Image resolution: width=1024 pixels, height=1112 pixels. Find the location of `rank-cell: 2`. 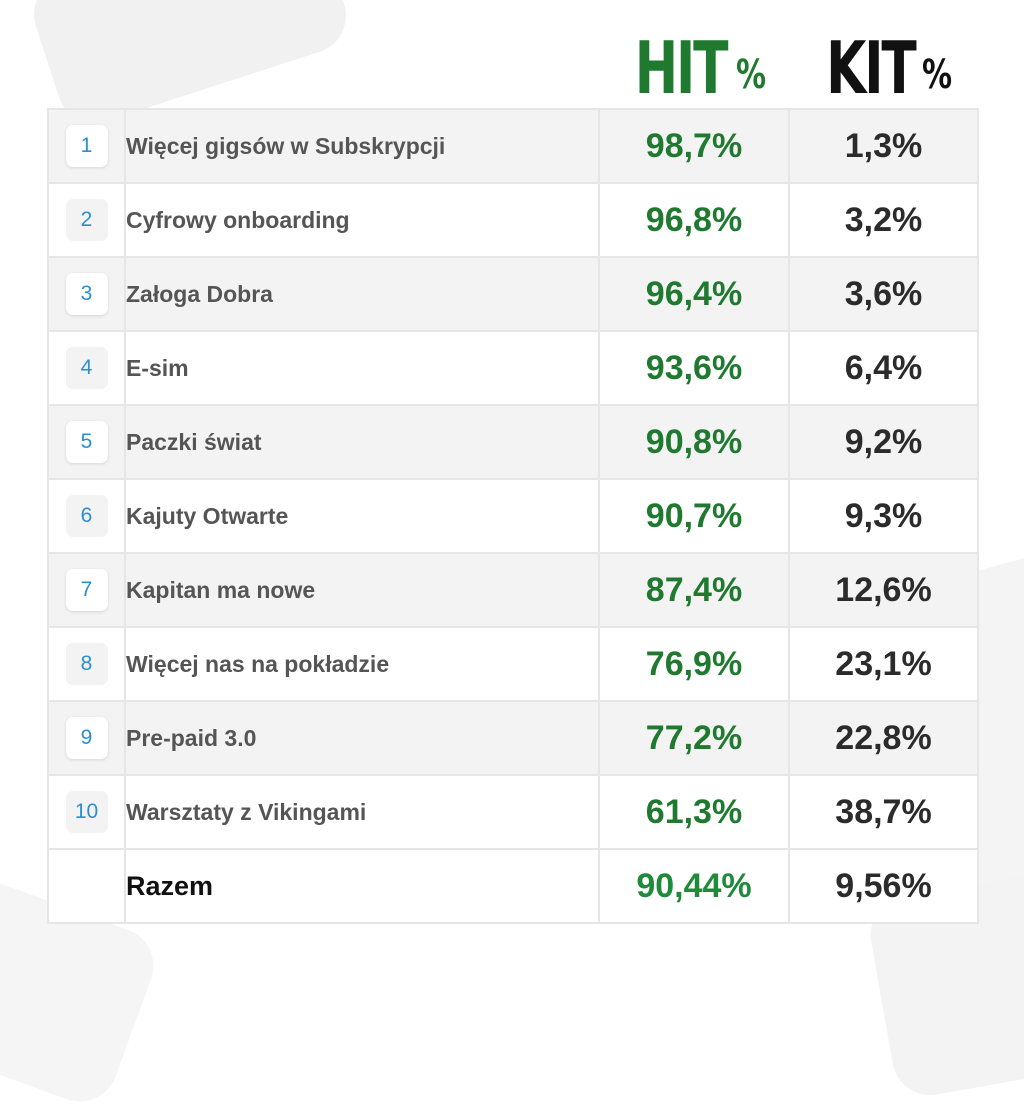

rank-cell: 2 is located at coordinates (86, 220).